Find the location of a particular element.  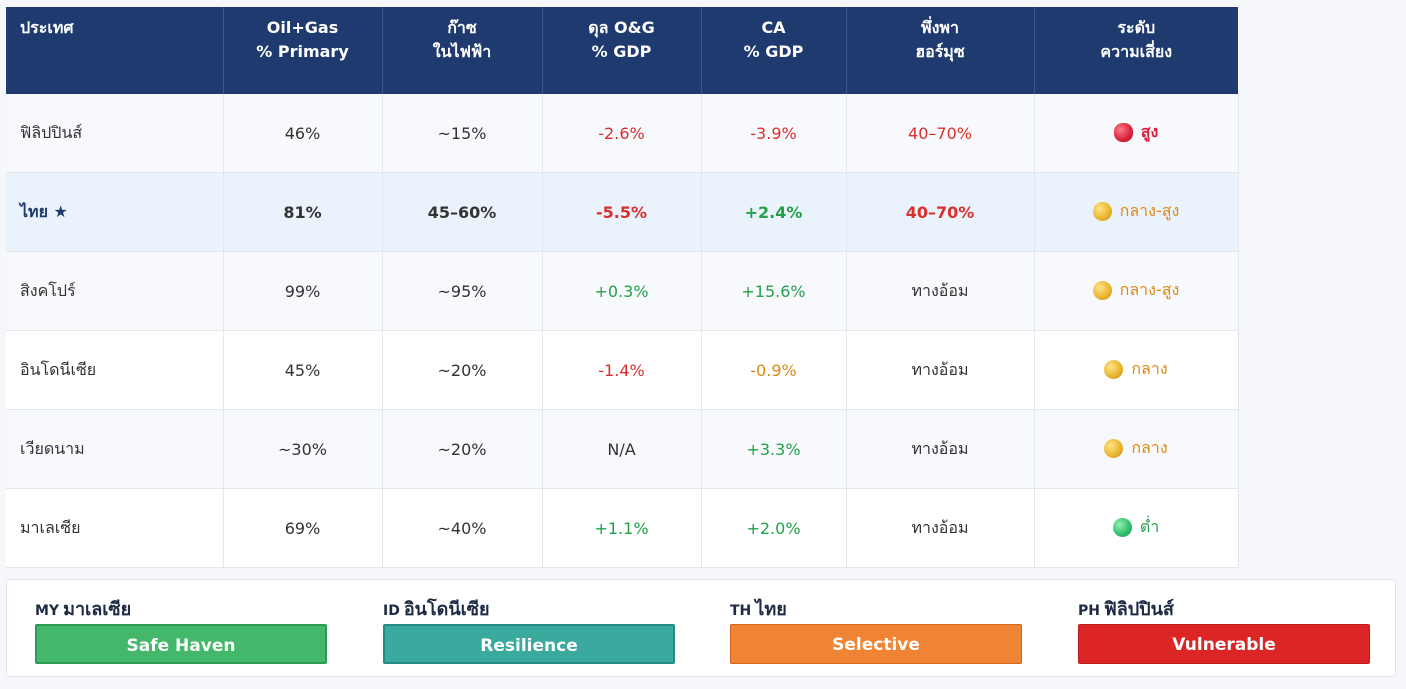

oil-gas-cell: 45% is located at coordinates (303, 370).